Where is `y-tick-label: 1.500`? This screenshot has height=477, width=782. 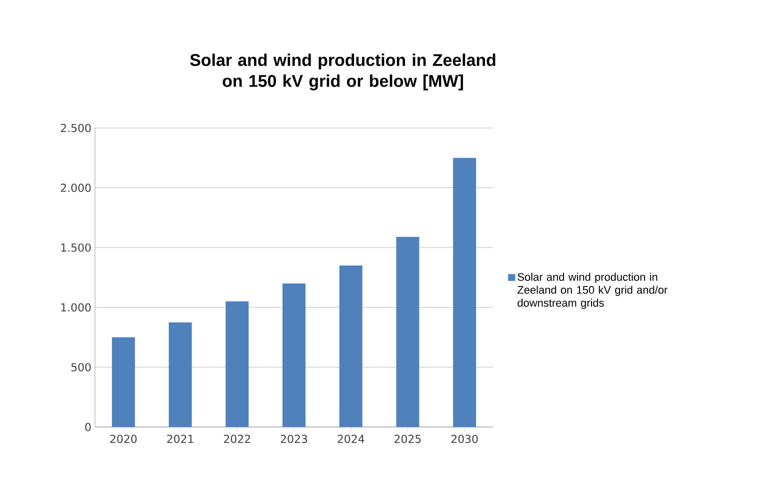 y-tick-label: 1.500 is located at coordinates (76, 247).